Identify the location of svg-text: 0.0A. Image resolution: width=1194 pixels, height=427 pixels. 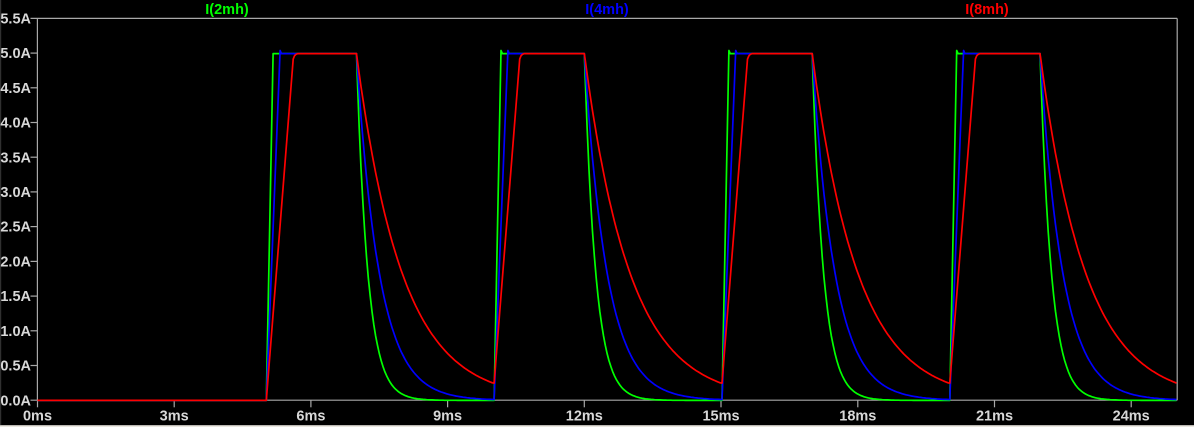
(15, 401).